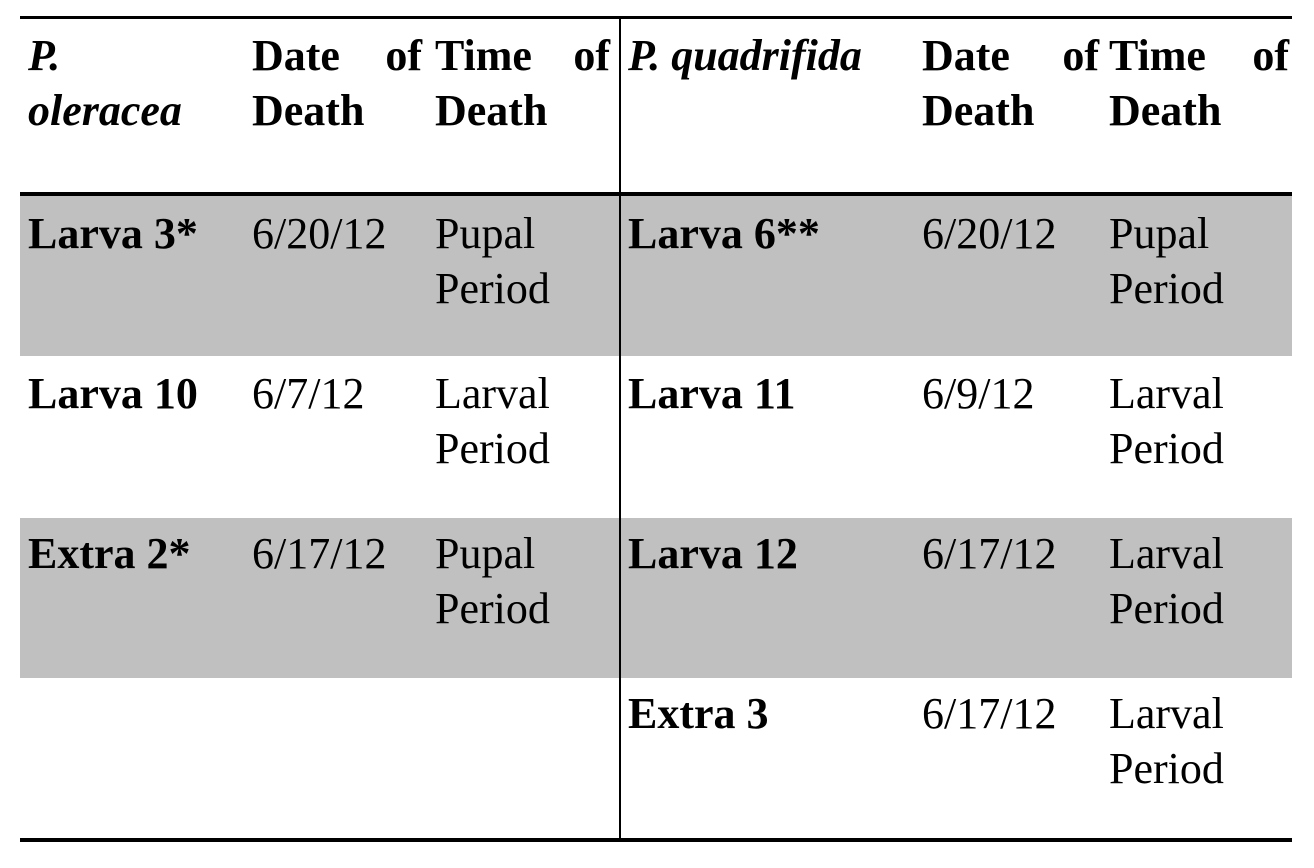  What do you see at coordinates (113, 233) in the screenshot?
I see `left-row-label: Larva 3*` at bounding box center [113, 233].